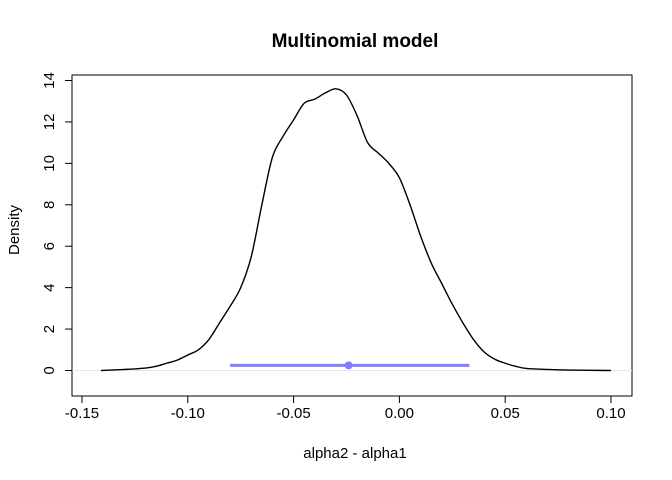  Describe the element at coordinates (49, 163) in the screenshot. I see `y-tick-label: 10` at that location.